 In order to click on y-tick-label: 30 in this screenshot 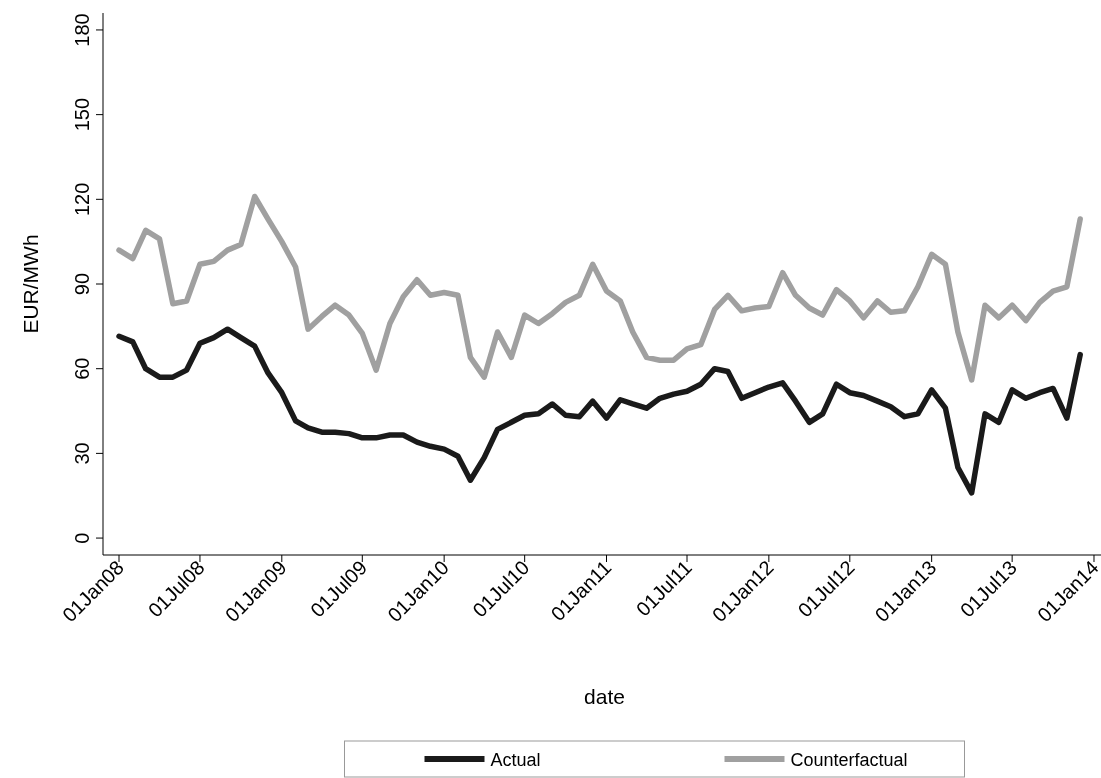, I will do `click(82, 453)`.